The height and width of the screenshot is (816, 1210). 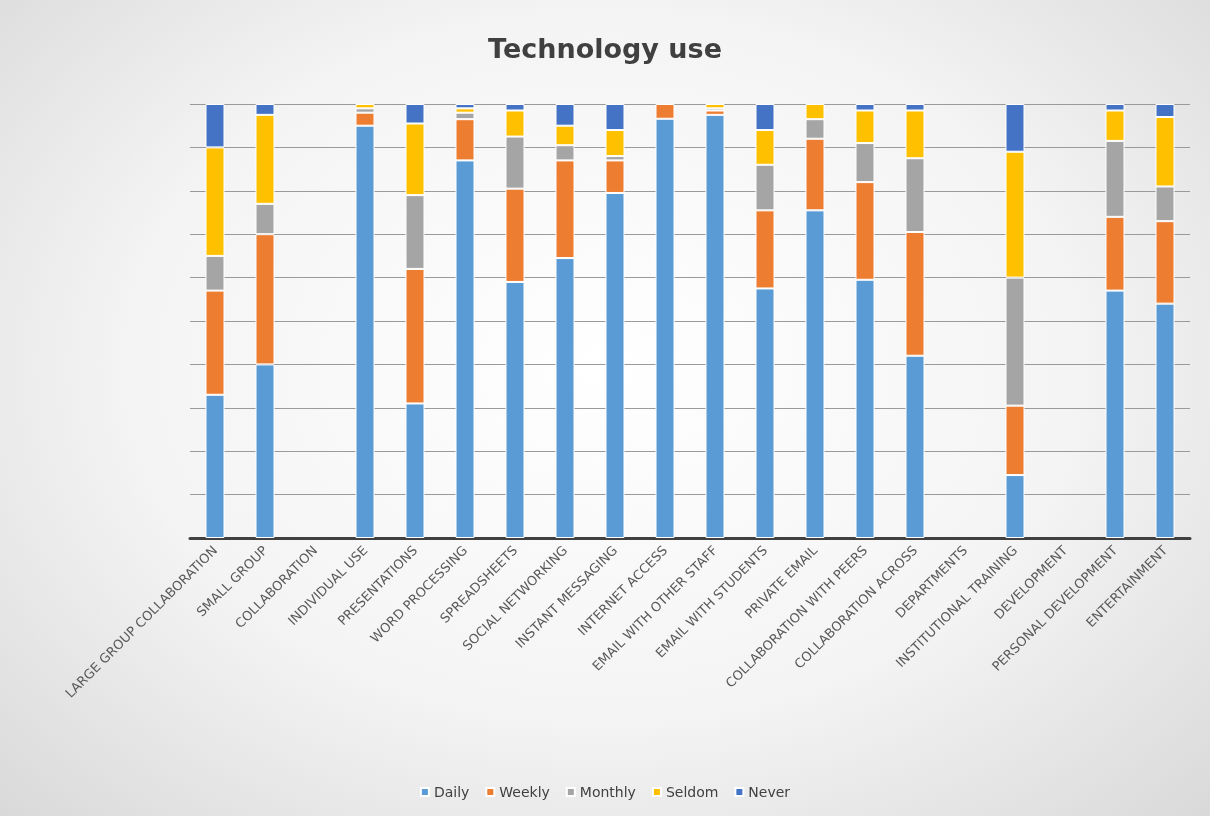 I want to click on legend-label: Seldom, so click(x=692, y=792).